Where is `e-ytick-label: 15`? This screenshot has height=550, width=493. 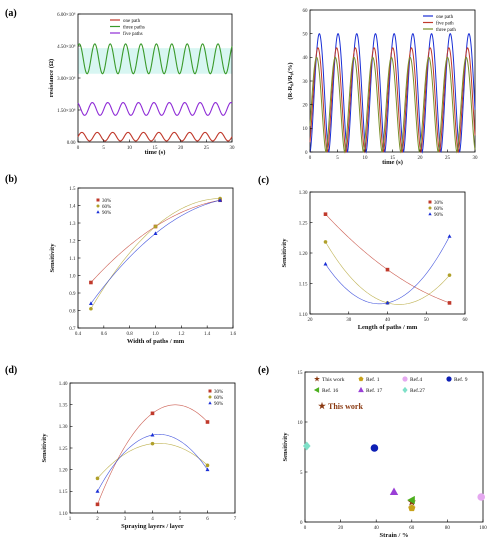
e-ytick-label: 15 is located at coordinates (301, 373).